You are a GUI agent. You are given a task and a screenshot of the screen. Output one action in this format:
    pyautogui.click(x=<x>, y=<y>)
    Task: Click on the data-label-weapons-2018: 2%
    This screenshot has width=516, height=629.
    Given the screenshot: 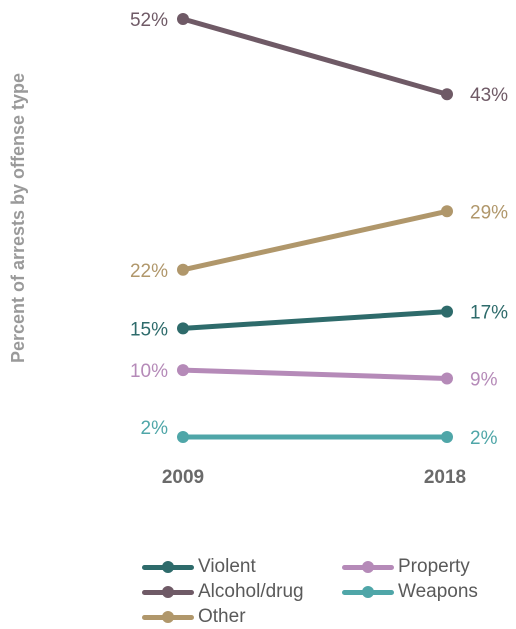 What is the action you would take?
    pyautogui.click(x=484, y=438)
    